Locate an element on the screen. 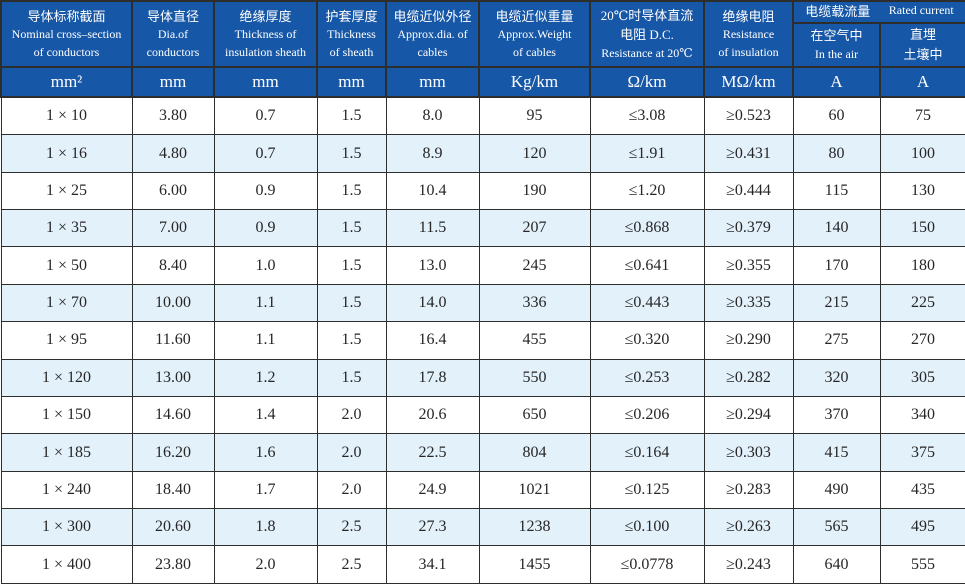  table-cell: 1 × 16 is located at coordinates (66, 153).